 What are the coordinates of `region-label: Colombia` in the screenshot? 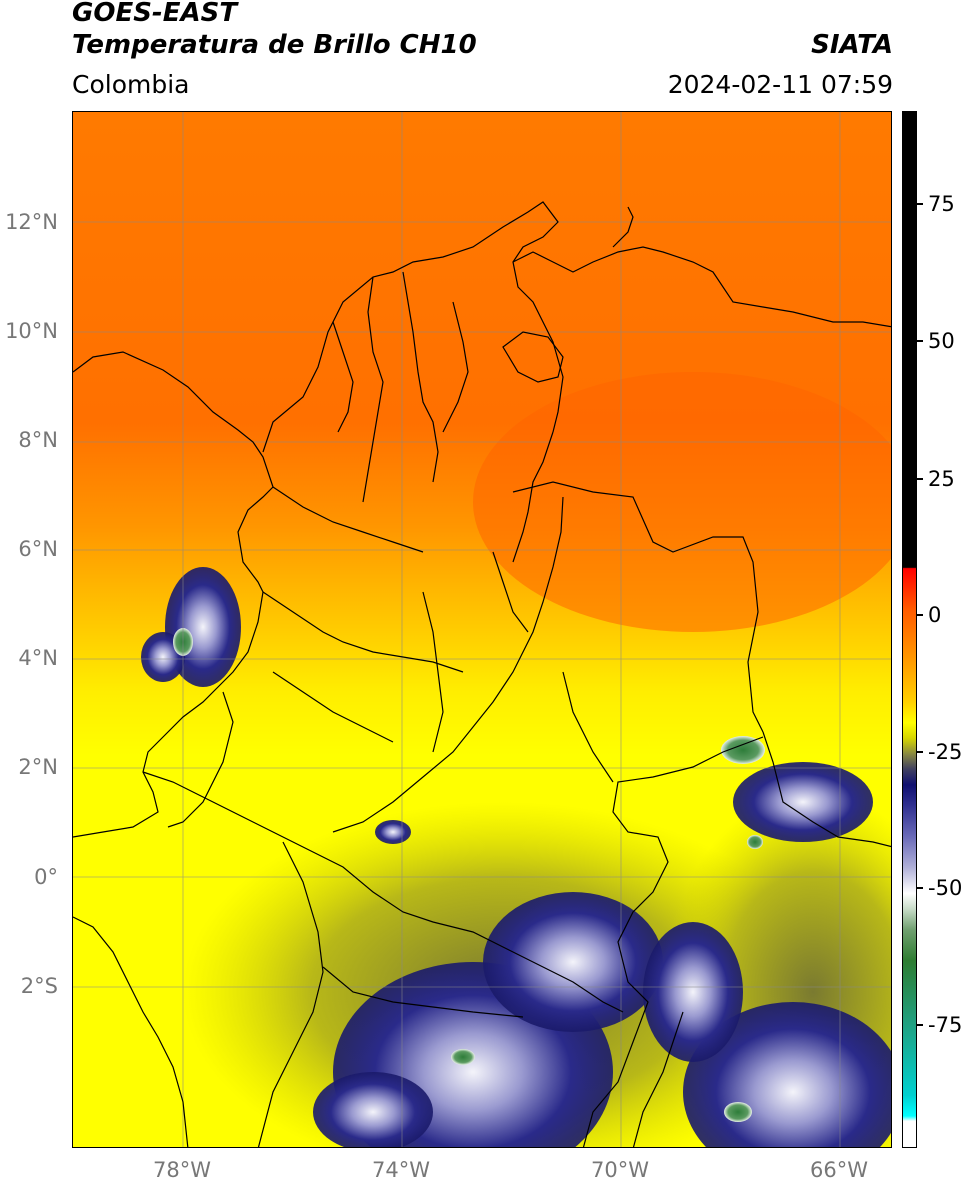 It's located at (131, 84).